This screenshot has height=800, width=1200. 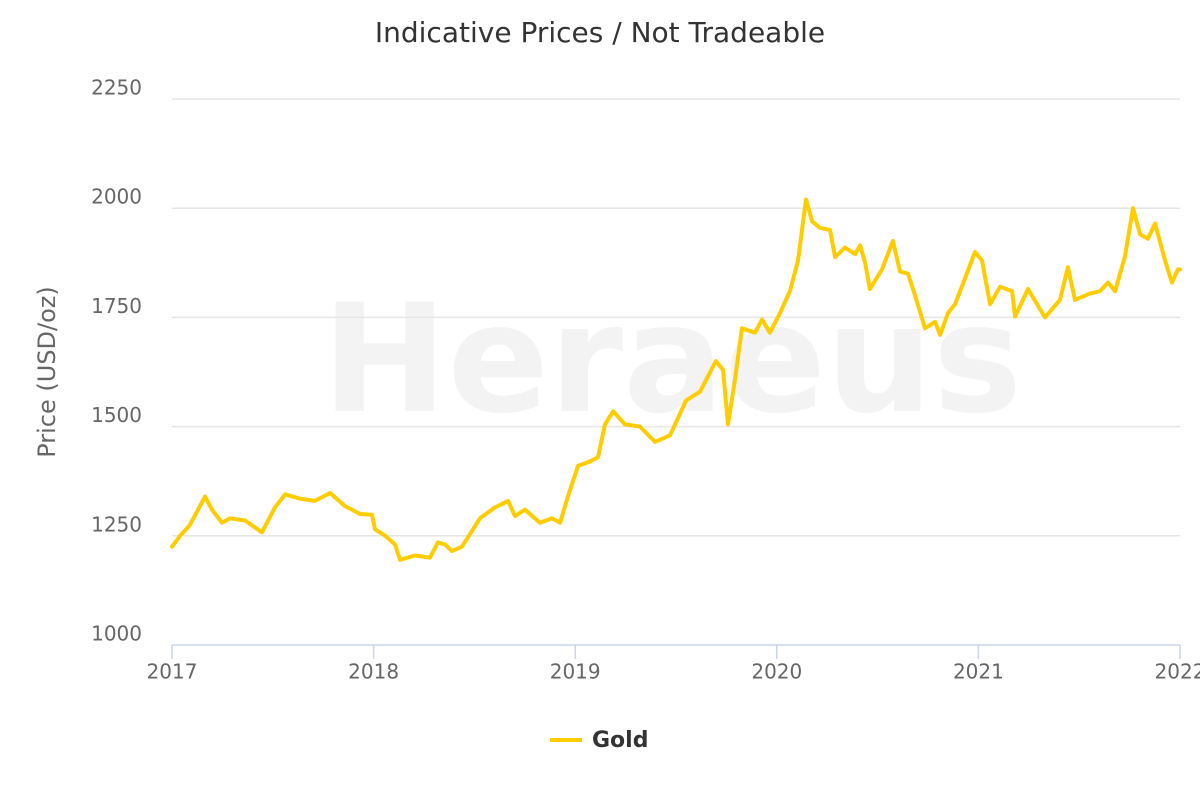 What do you see at coordinates (373, 672) in the screenshot?
I see `x-tick-label: 2018` at bounding box center [373, 672].